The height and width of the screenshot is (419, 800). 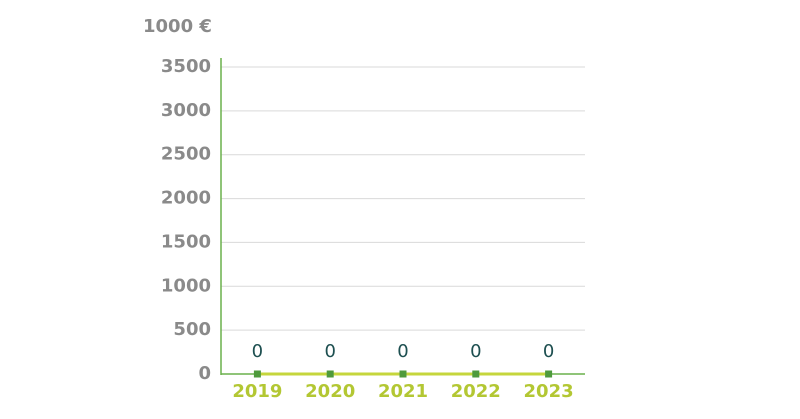 What do you see at coordinates (330, 391) in the screenshot?
I see `x-tick-label: 2020` at bounding box center [330, 391].